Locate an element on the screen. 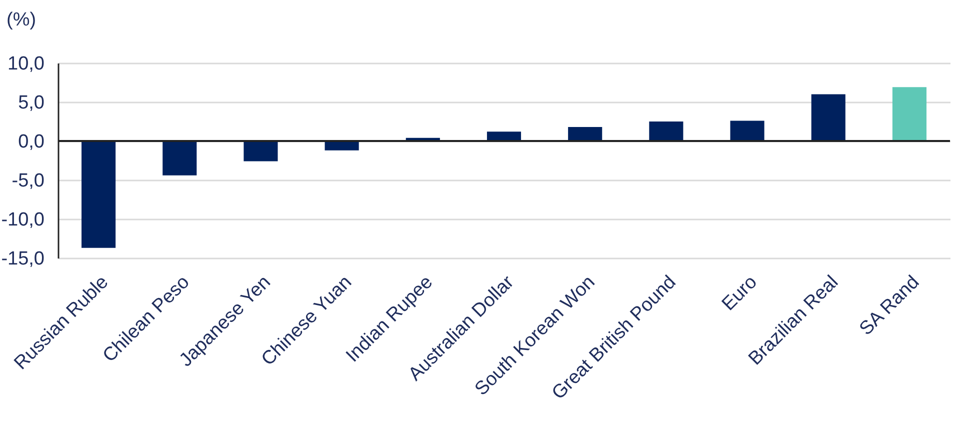 The height and width of the screenshot is (422, 980). y-tick-label: -5,0 is located at coordinates (28, 181).